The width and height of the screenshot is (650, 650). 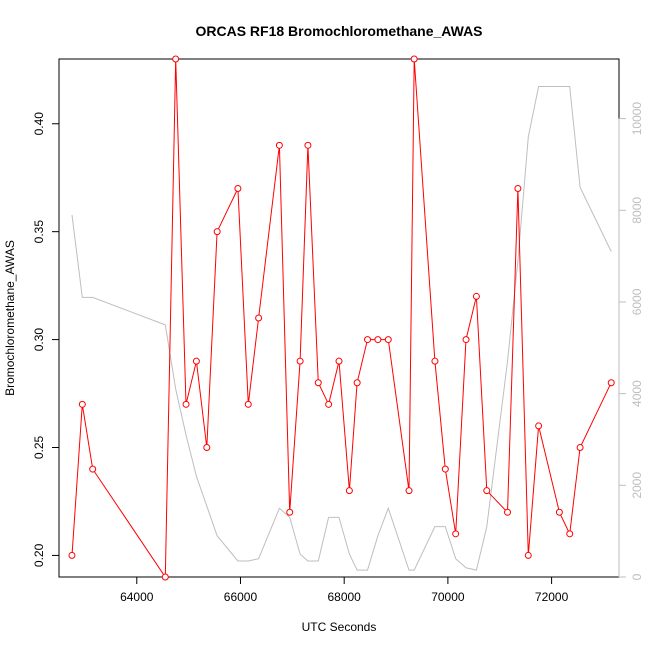 I want to click on y2-tick-label: 4000, so click(x=637, y=393).